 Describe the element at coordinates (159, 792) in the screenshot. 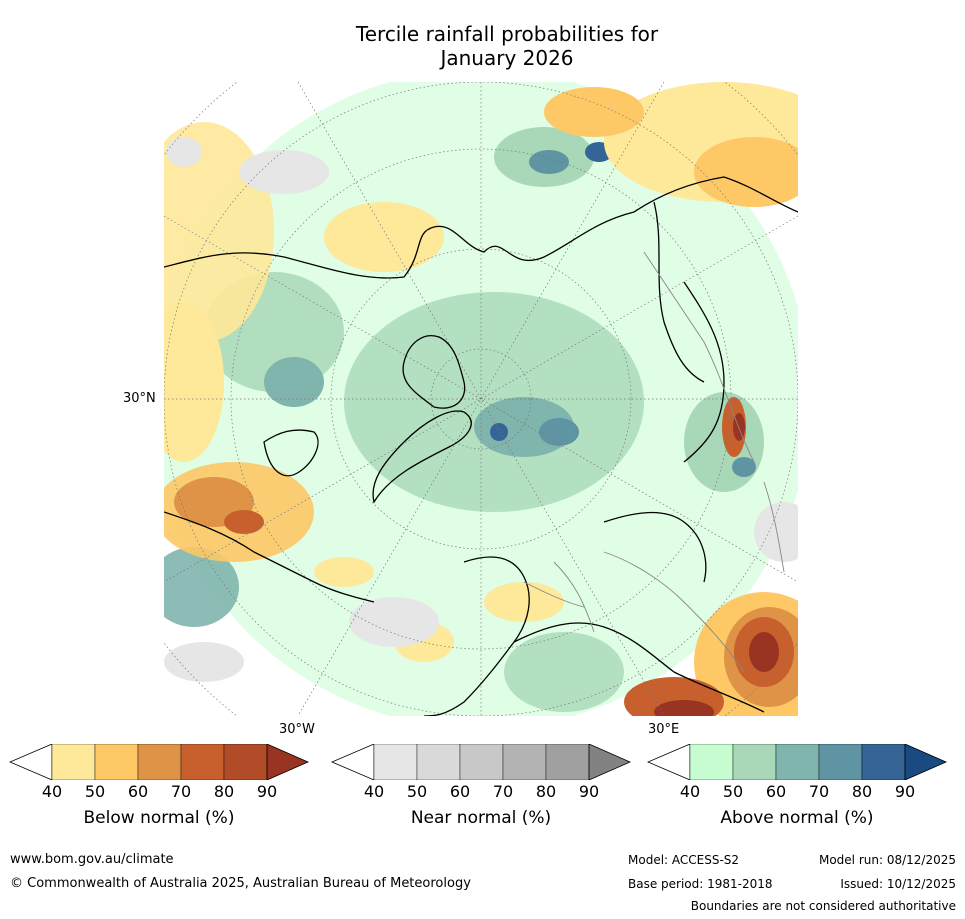

I see `colorbar-below-ticks: 40 50 60 70 80 90` at that location.